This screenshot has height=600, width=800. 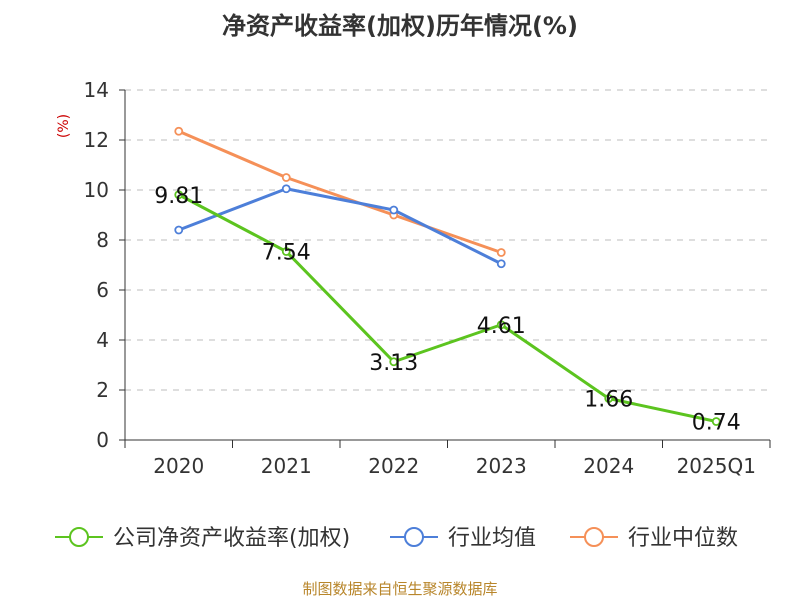 I want to click on y-tick-label: 8, so click(x=102, y=240).